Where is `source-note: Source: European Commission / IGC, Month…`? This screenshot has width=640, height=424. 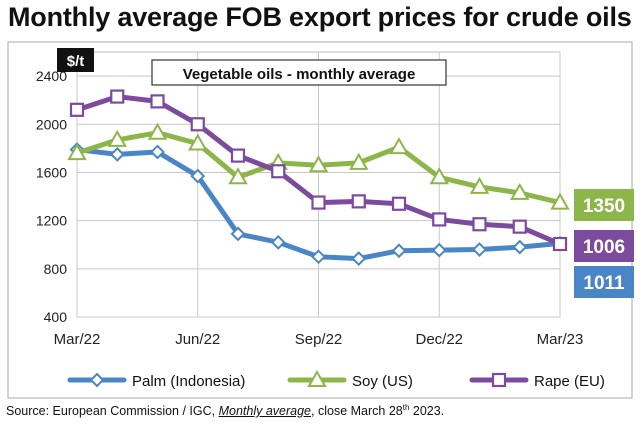
source-note: Source: European Commission / IGC, Month… is located at coordinates (225, 410).